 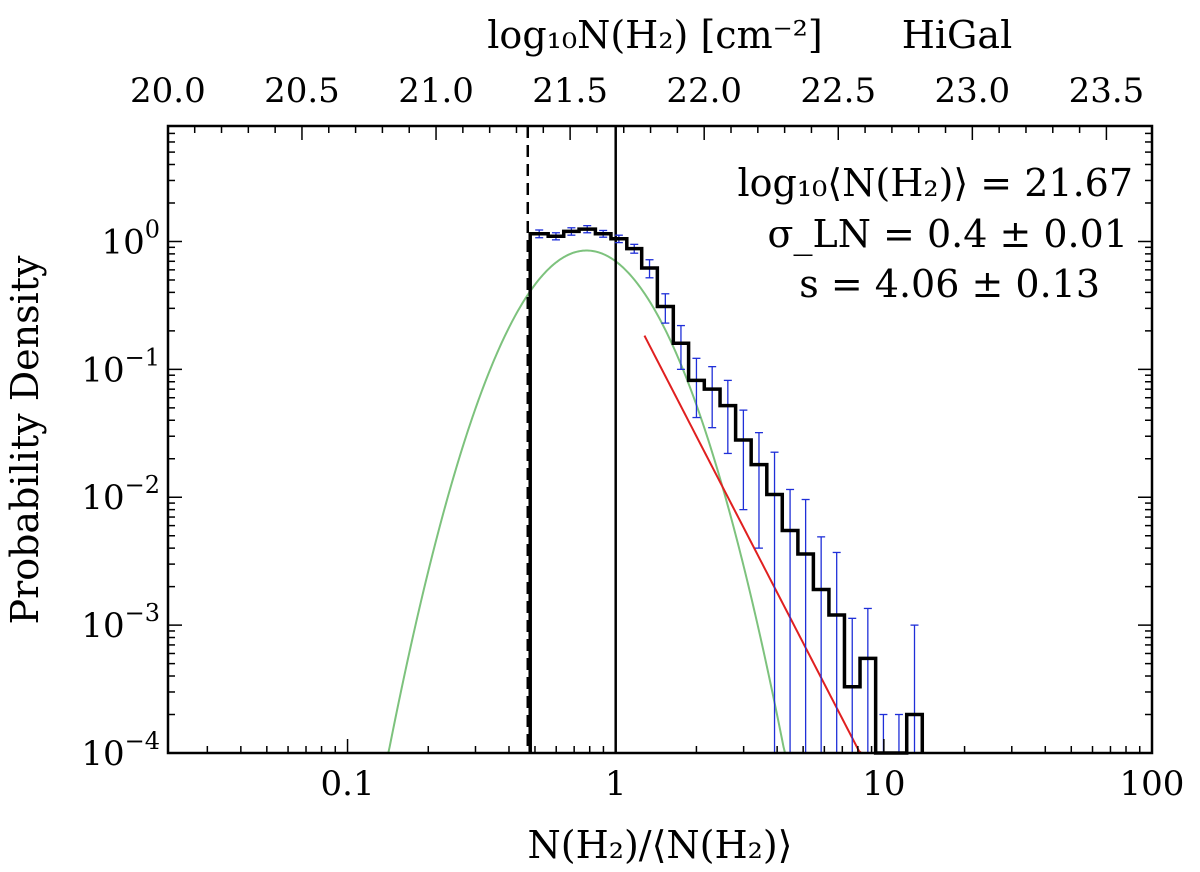 I want to click on x-tick-label: 100, so click(x=1152, y=784).